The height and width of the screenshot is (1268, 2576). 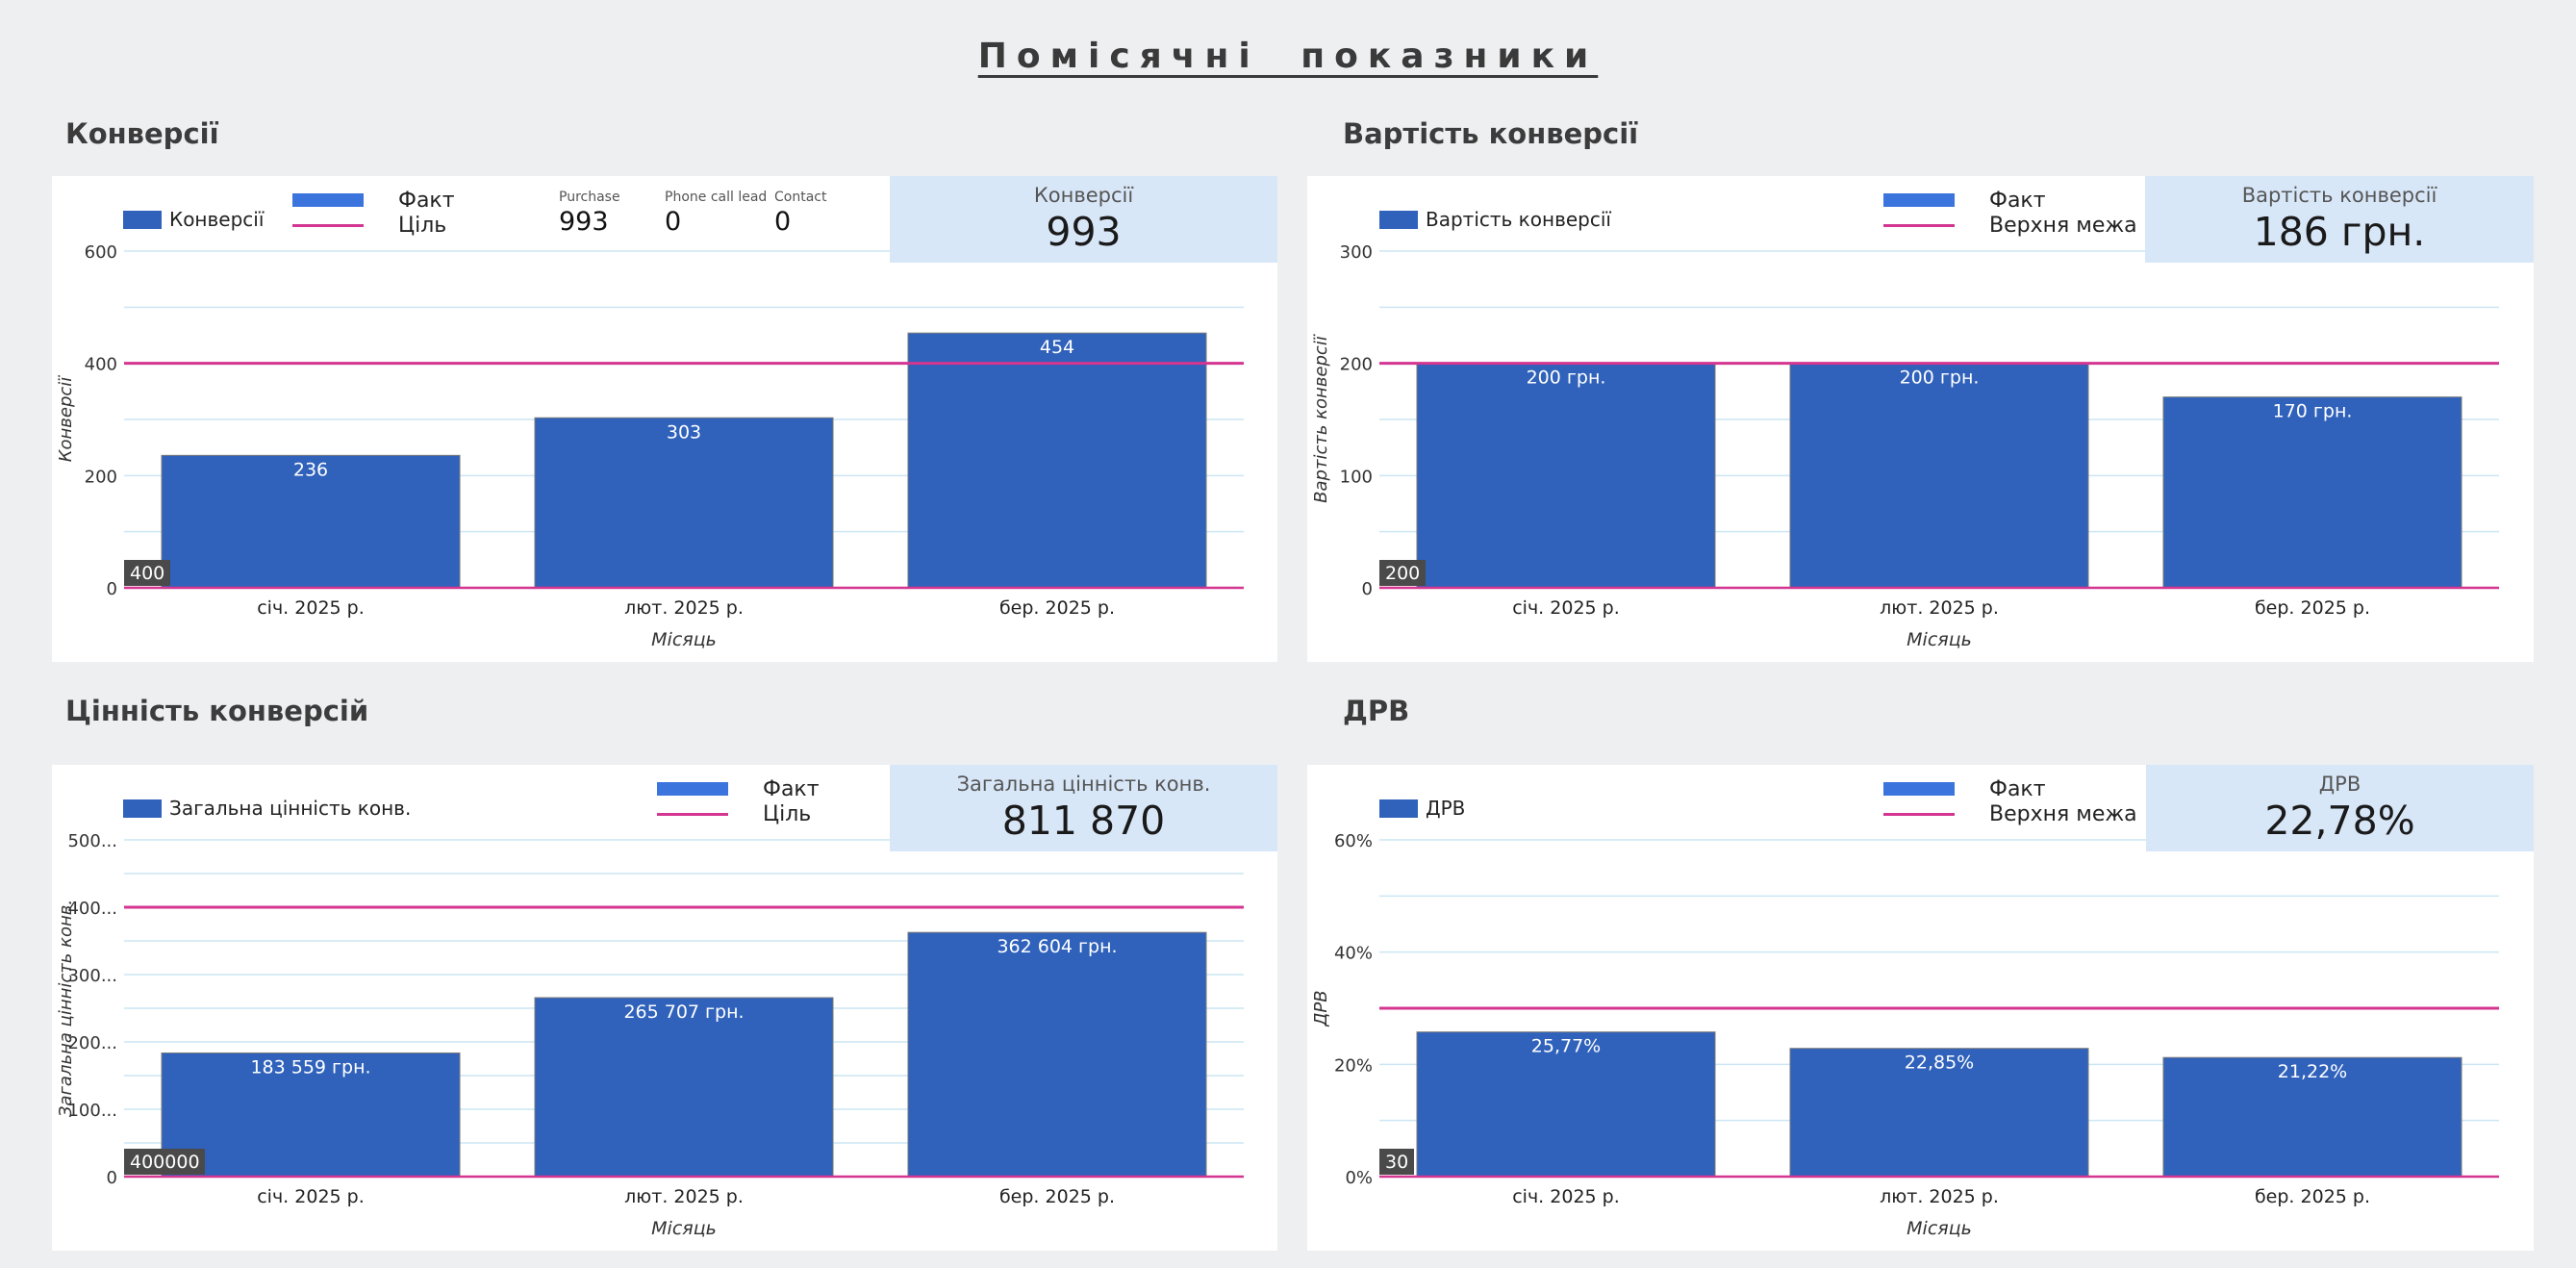 I want to click on cvr-limit-legend: Факт Верхня межа, so click(x=2010, y=801).